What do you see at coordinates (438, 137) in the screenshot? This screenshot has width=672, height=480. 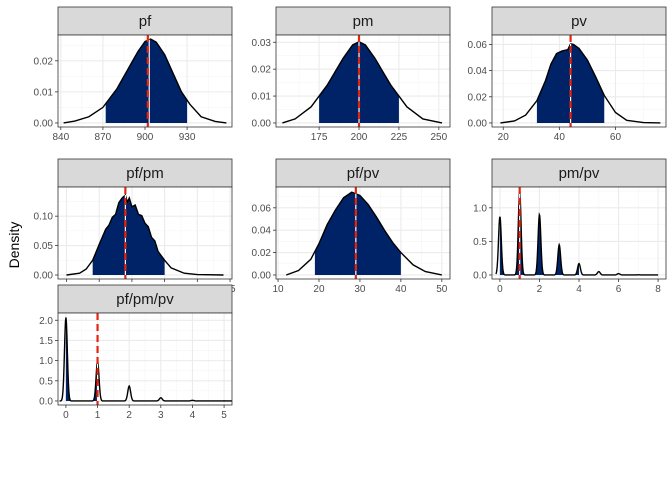 I see `x-tick-label: 250` at bounding box center [438, 137].